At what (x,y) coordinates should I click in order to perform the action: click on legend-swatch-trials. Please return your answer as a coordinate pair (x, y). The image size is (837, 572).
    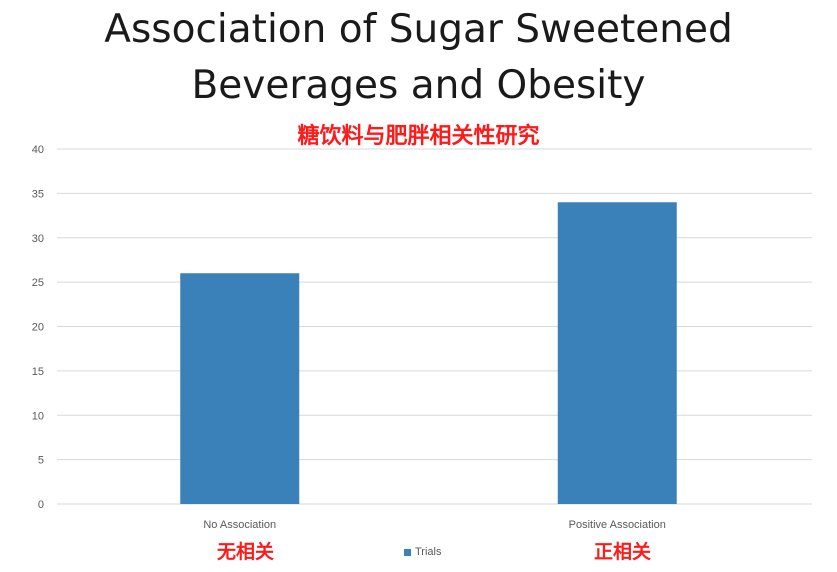
    Looking at the image, I should click on (407, 552).